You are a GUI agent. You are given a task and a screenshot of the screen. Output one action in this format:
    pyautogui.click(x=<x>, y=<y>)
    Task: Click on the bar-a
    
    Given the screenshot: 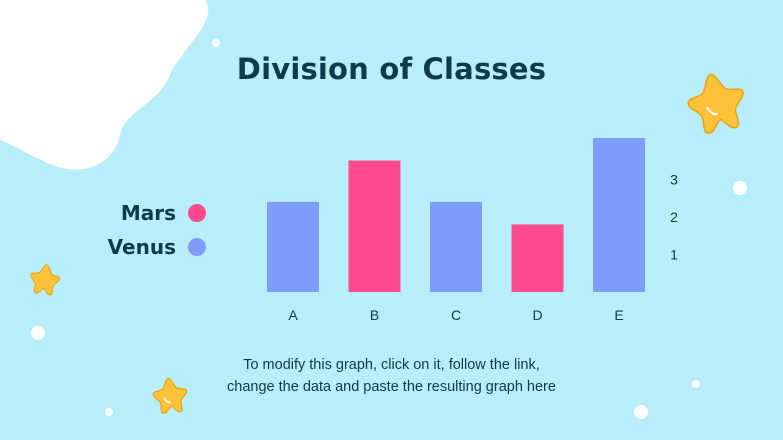 What is the action you would take?
    pyautogui.click(x=293, y=246)
    